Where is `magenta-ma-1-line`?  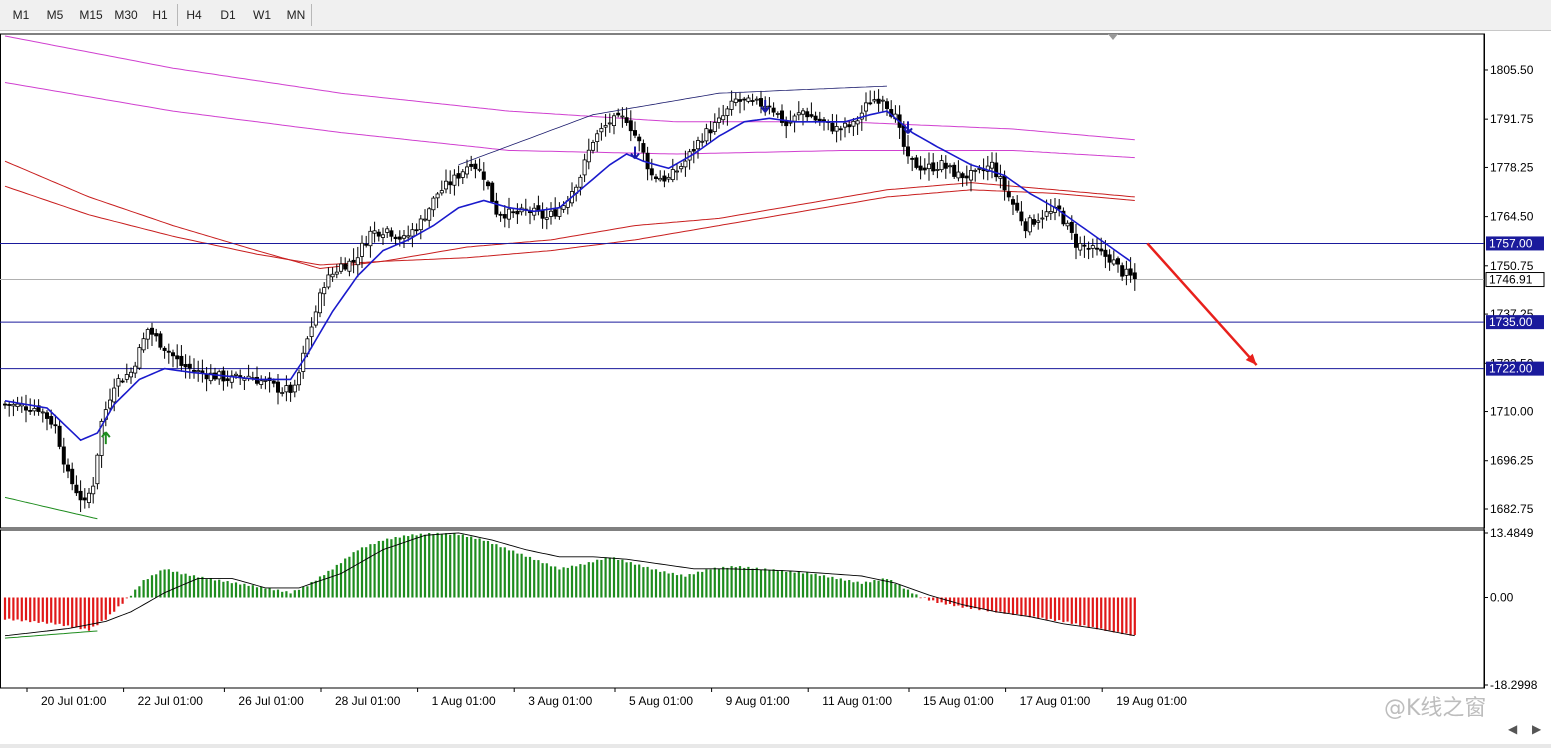
magenta-ma-1-line is located at coordinates (569, 88).